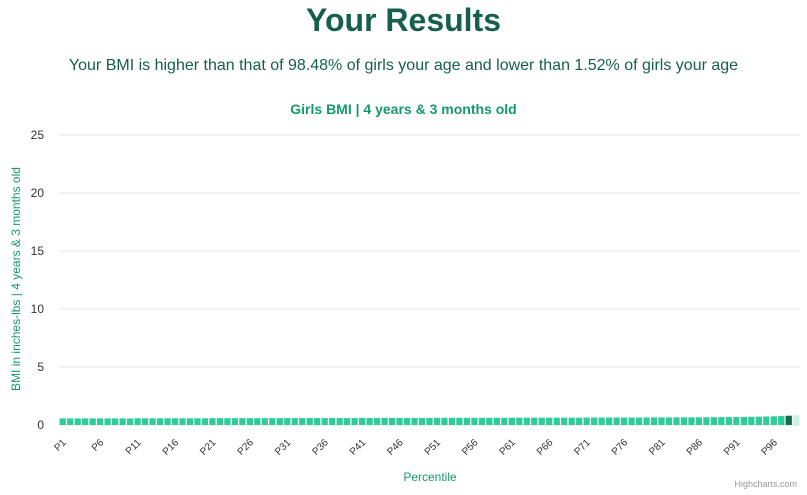 This screenshot has width=807, height=495. Describe the element at coordinates (429, 421) in the screenshot. I see `bar-p50` at that location.